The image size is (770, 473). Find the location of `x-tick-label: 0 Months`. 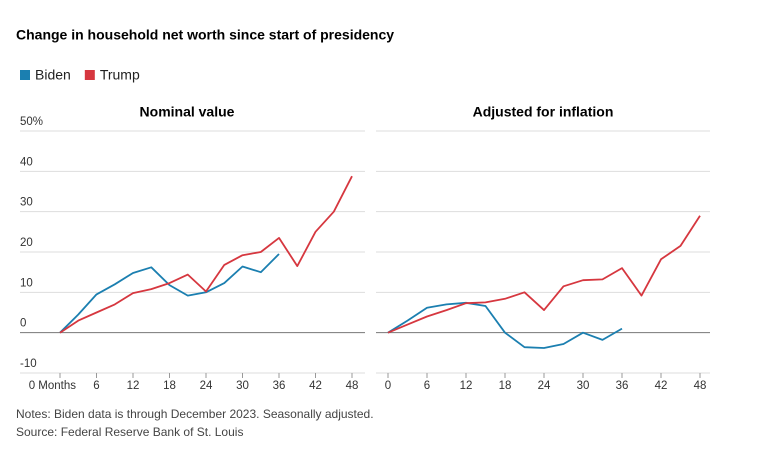

x-tick-label: 0 Months is located at coordinates (53, 386).